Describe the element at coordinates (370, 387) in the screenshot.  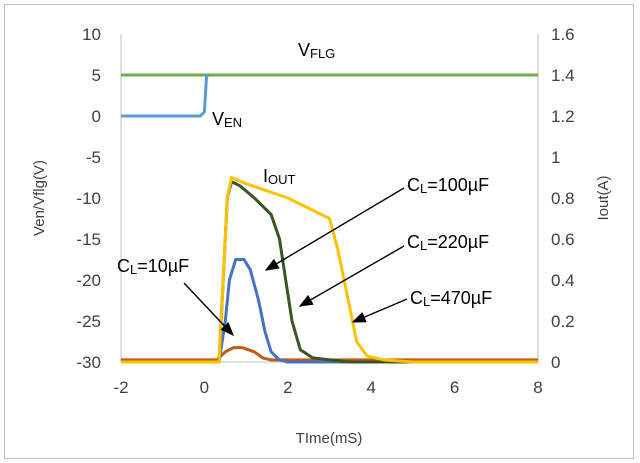
I see `x-tick-label: 4` at that location.